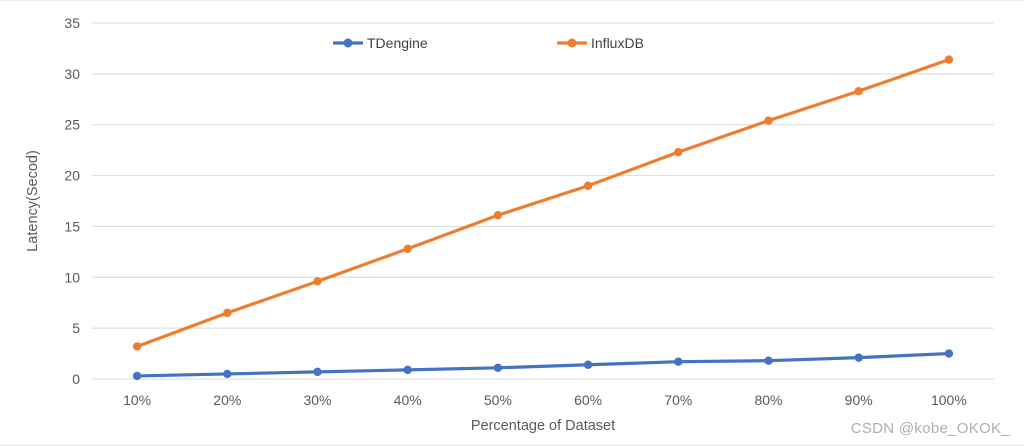  I want to click on y-axis-title: Latency(Secod), so click(33, 201).